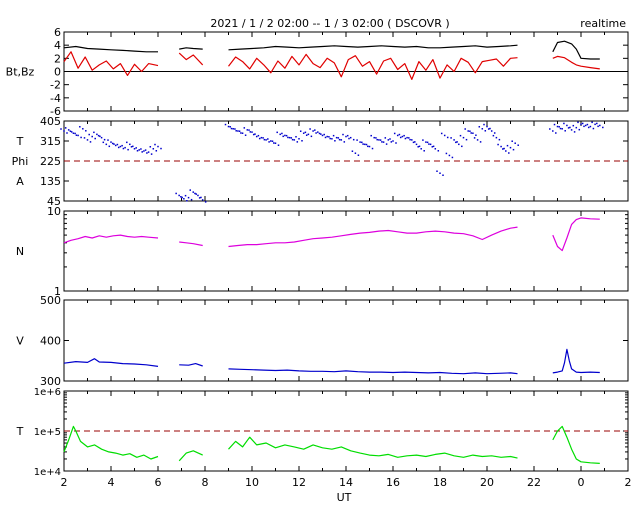  Describe the element at coordinates (346, 251) in the screenshot. I see `panel-frame` at that location.